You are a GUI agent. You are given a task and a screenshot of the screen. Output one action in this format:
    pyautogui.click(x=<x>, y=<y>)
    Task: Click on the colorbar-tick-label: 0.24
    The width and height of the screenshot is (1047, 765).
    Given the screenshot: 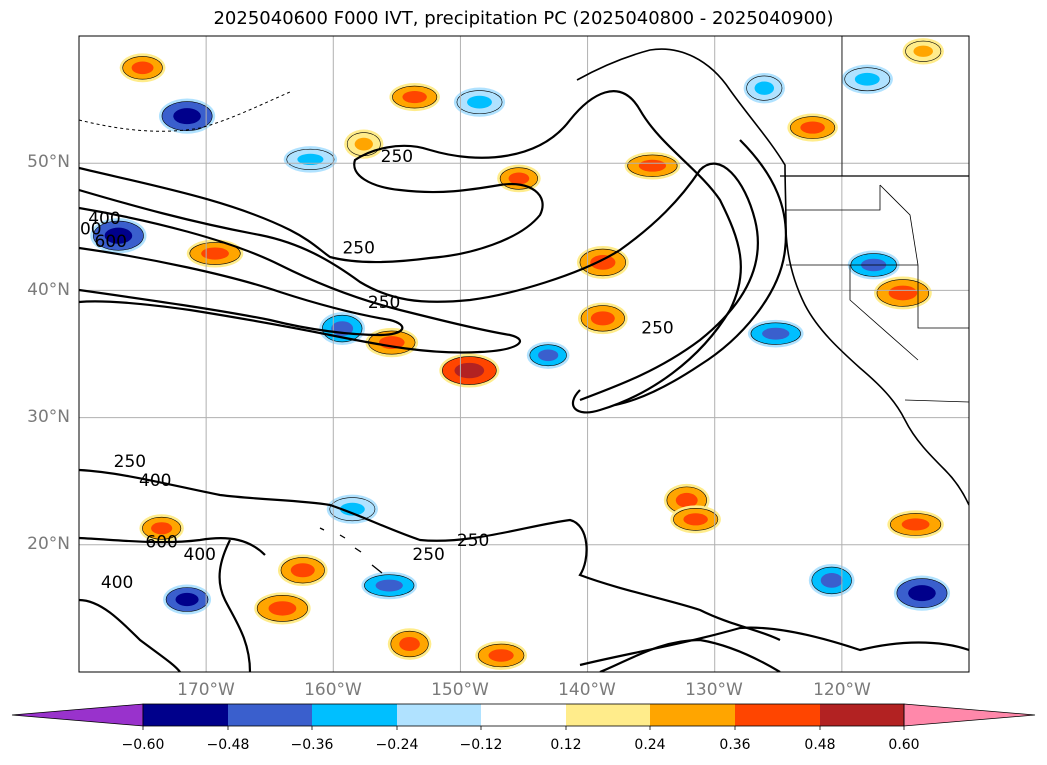 What is the action you would take?
    pyautogui.click(x=650, y=745)
    